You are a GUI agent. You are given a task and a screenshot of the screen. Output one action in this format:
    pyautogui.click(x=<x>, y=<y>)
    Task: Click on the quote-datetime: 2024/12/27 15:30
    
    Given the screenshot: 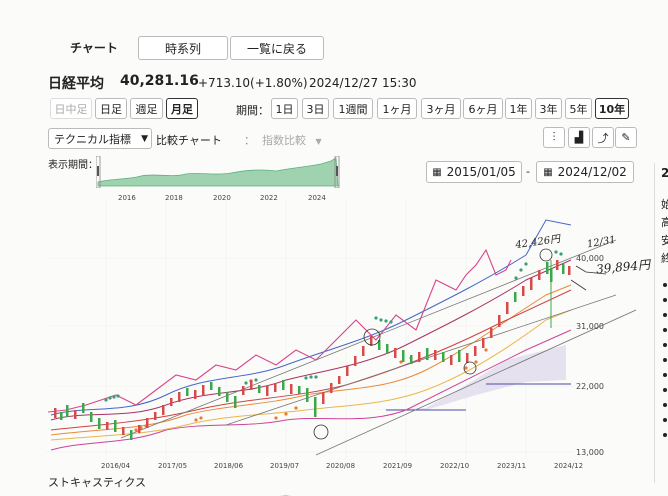 What is the action you would take?
    pyautogui.click(x=363, y=83)
    